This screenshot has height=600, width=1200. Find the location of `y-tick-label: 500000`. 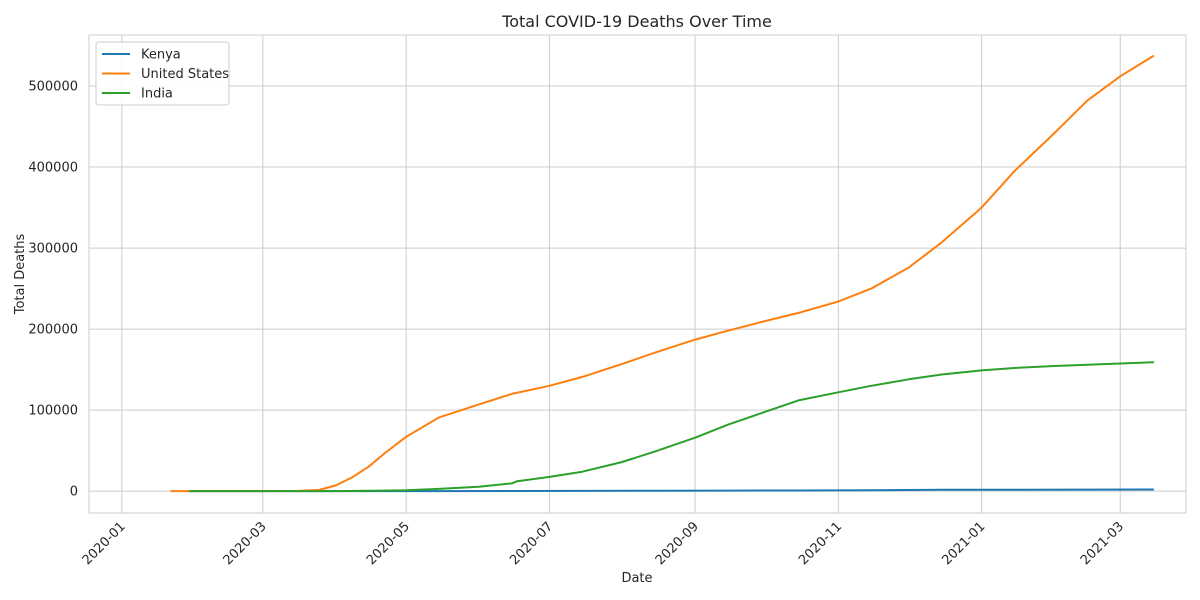

y-tick-label: 500000 is located at coordinates (53, 87).